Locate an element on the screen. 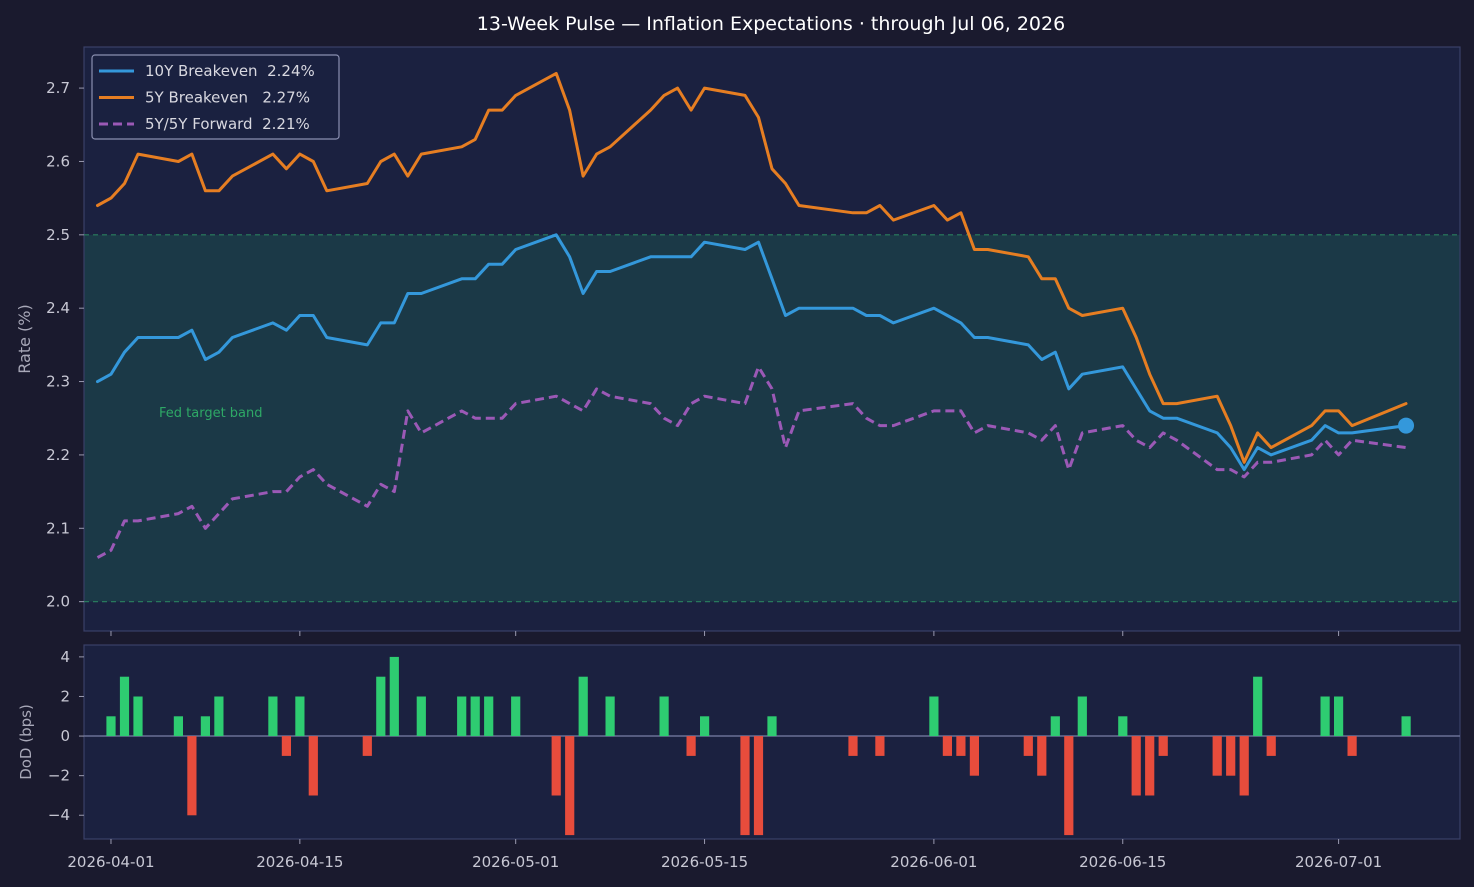  x-tick-label: 2026-05-15 is located at coordinates (704, 862).